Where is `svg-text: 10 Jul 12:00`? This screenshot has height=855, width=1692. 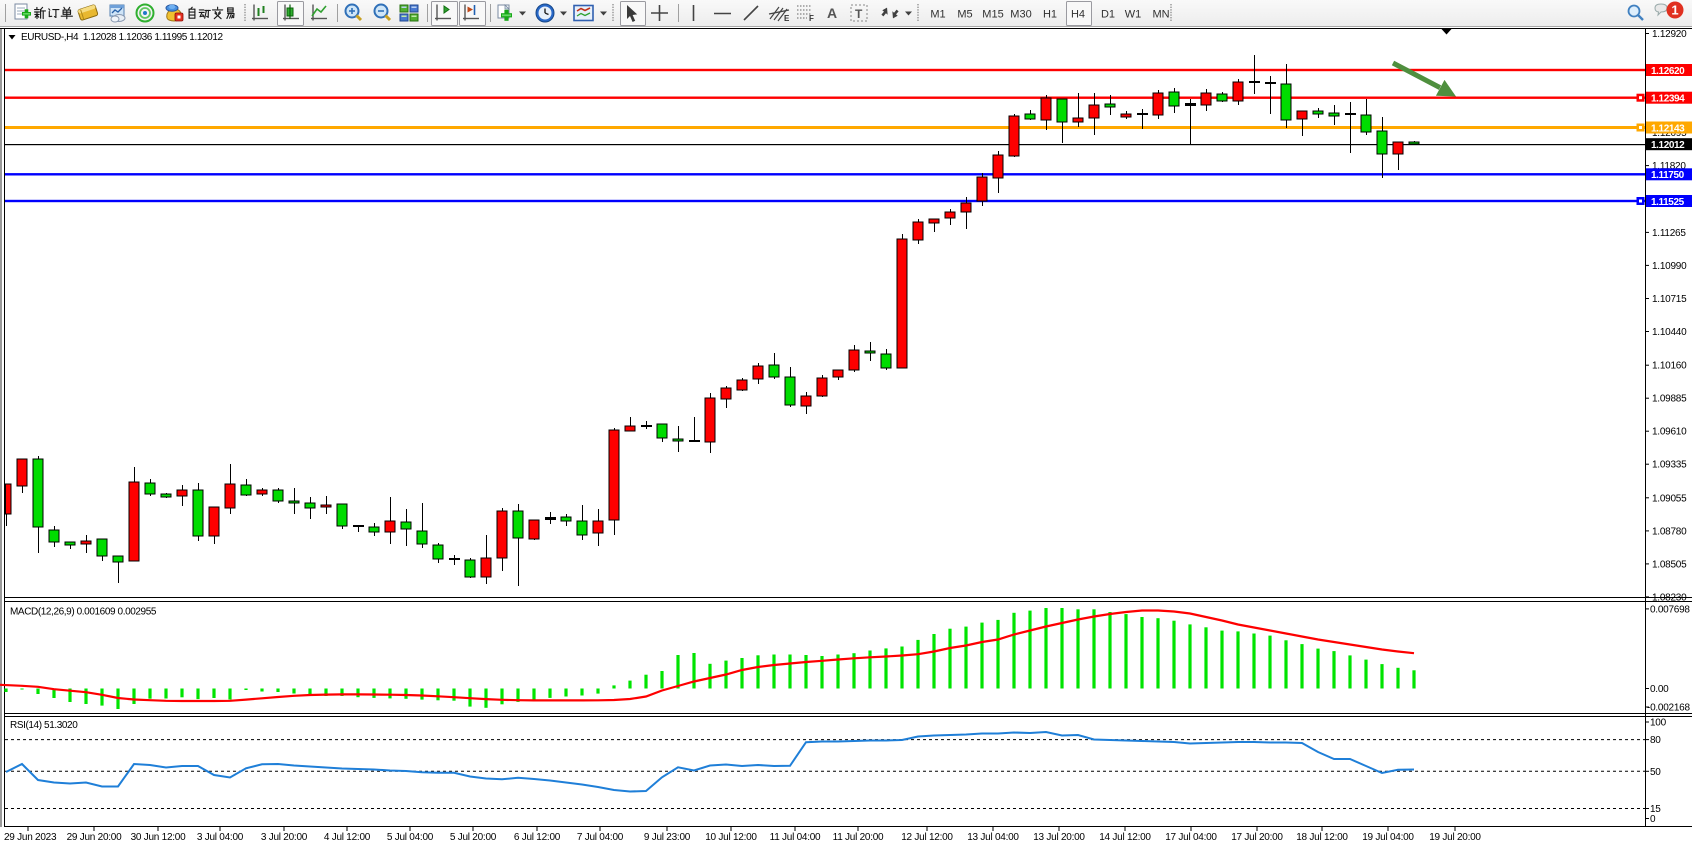 svg-text: 10 Jul 12:00 is located at coordinates (731, 837).